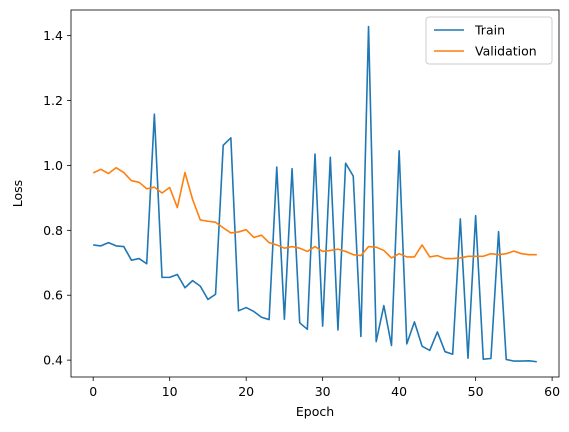 The height and width of the screenshot is (432, 569). Describe the element at coordinates (506, 51) in the screenshot. I see `legend-validation-label: Validation` at that location.